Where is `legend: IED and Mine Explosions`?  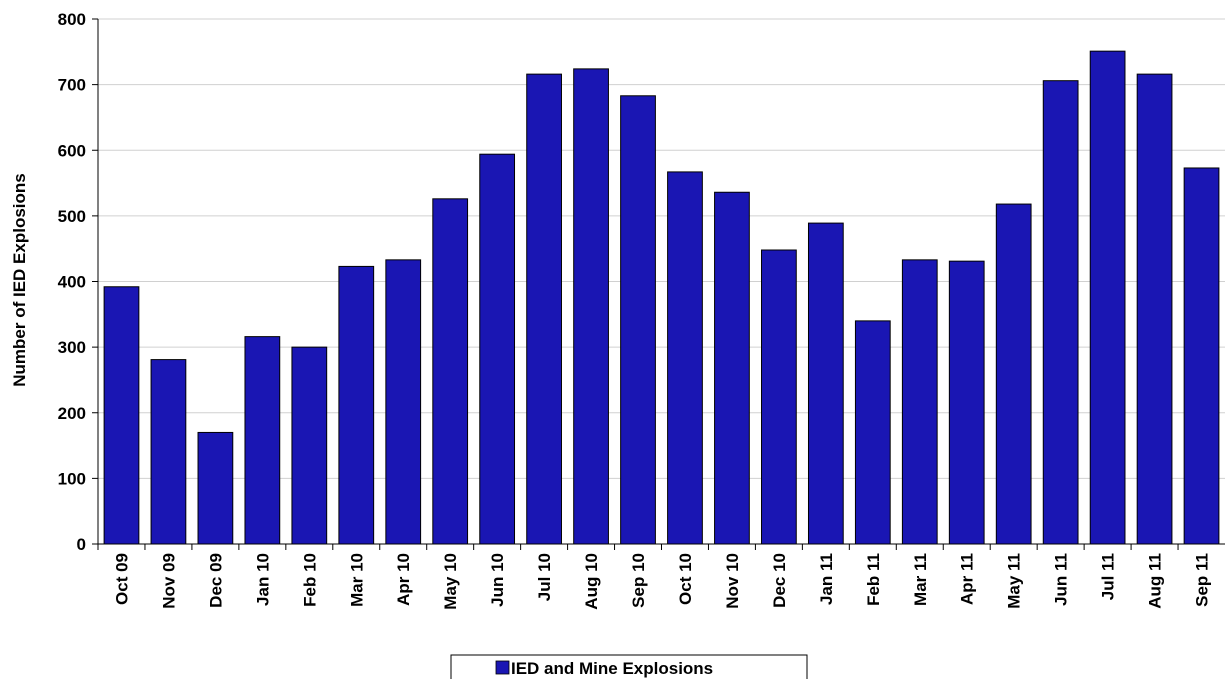
legend: IED and Mine Explosions is located at coordinates (629, 666).